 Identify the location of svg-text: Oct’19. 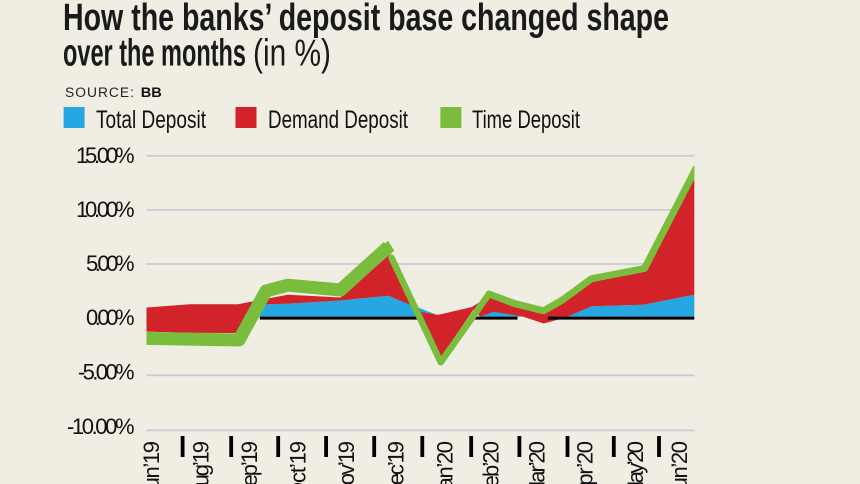
(298, 462).